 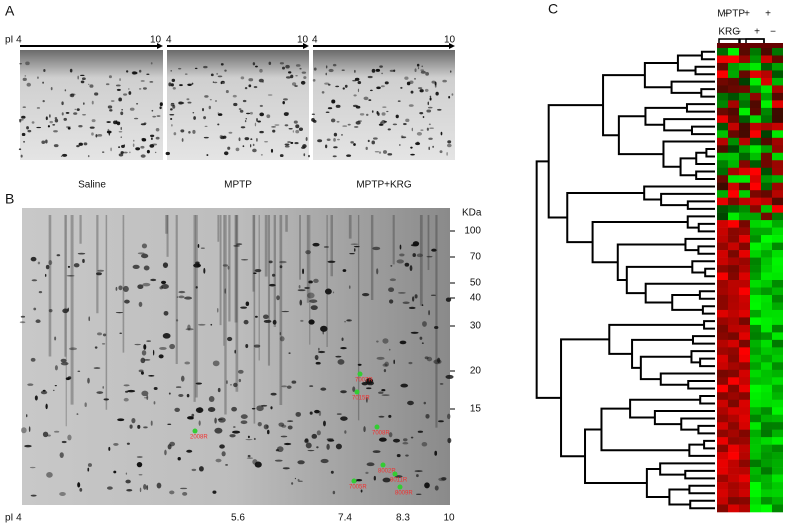 What do you see at coordinates (476, 257) in the screenshot?
I see `mw-label: 70` at bounding box center [476, 257].